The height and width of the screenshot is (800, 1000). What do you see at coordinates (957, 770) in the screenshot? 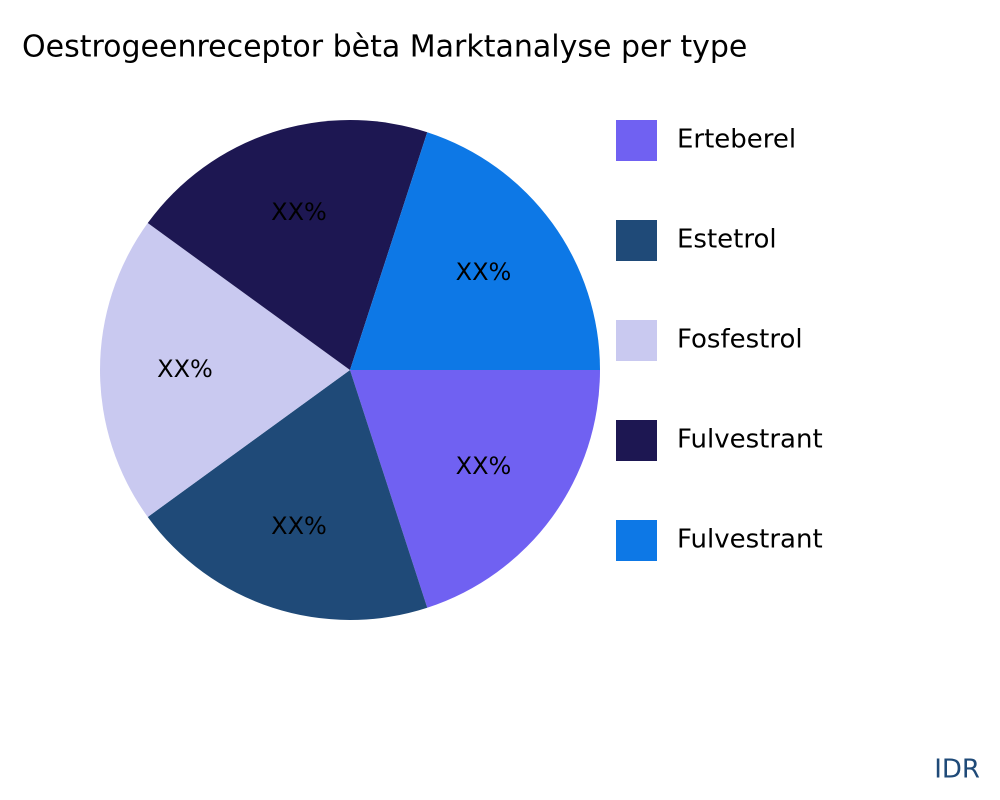
I see `brand: IDR` at bounding box center [957, 770].